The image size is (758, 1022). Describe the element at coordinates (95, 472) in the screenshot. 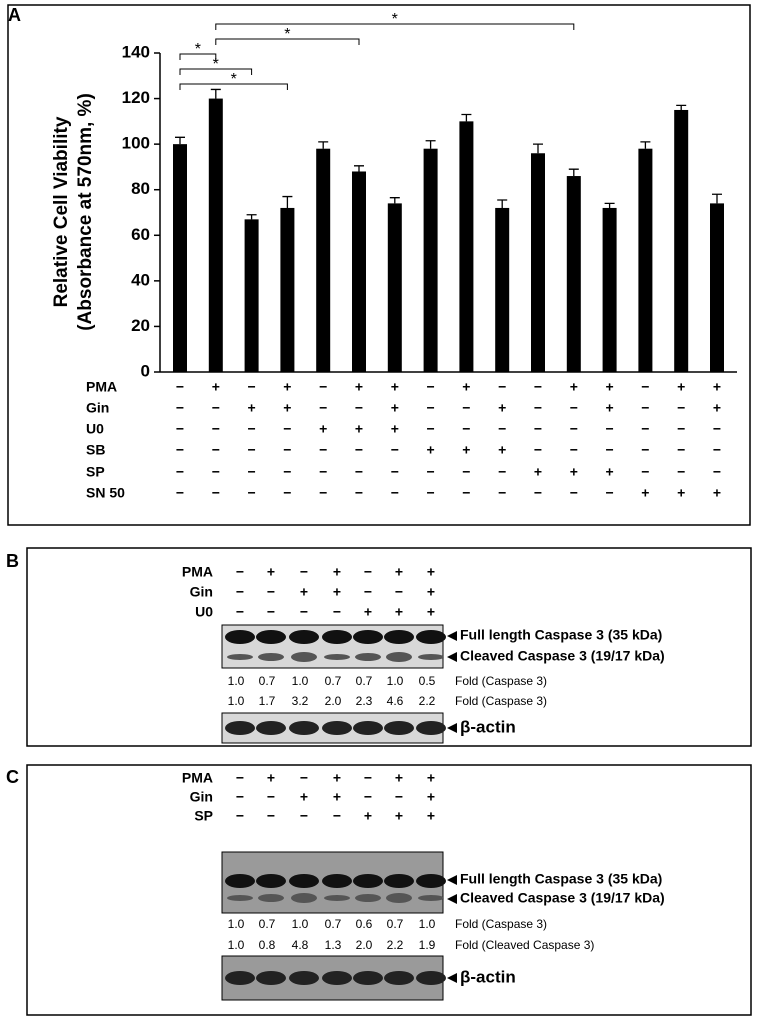

I see `treatment-label: SP` at that location.